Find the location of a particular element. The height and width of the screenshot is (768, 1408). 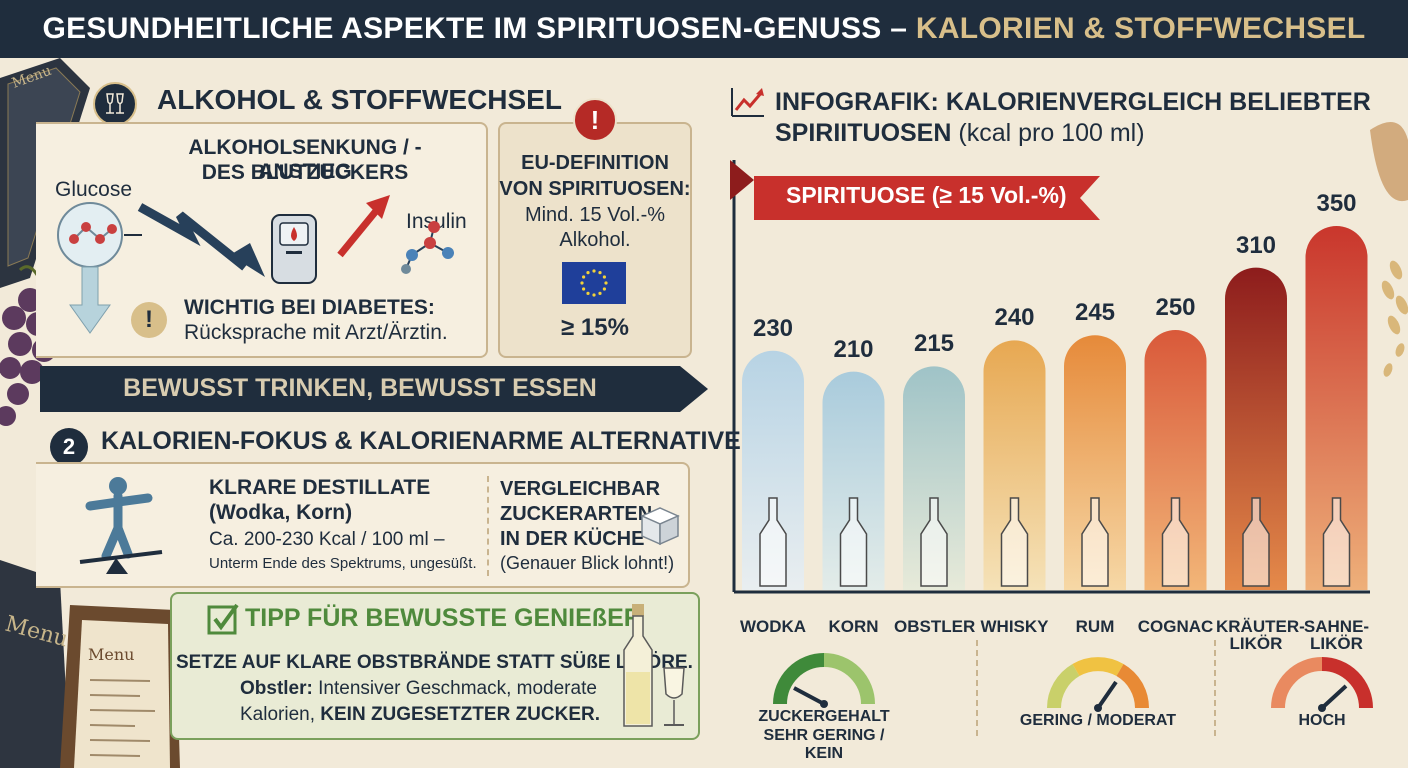

category-label: COGNAC is located at coordinates (1175, 626).